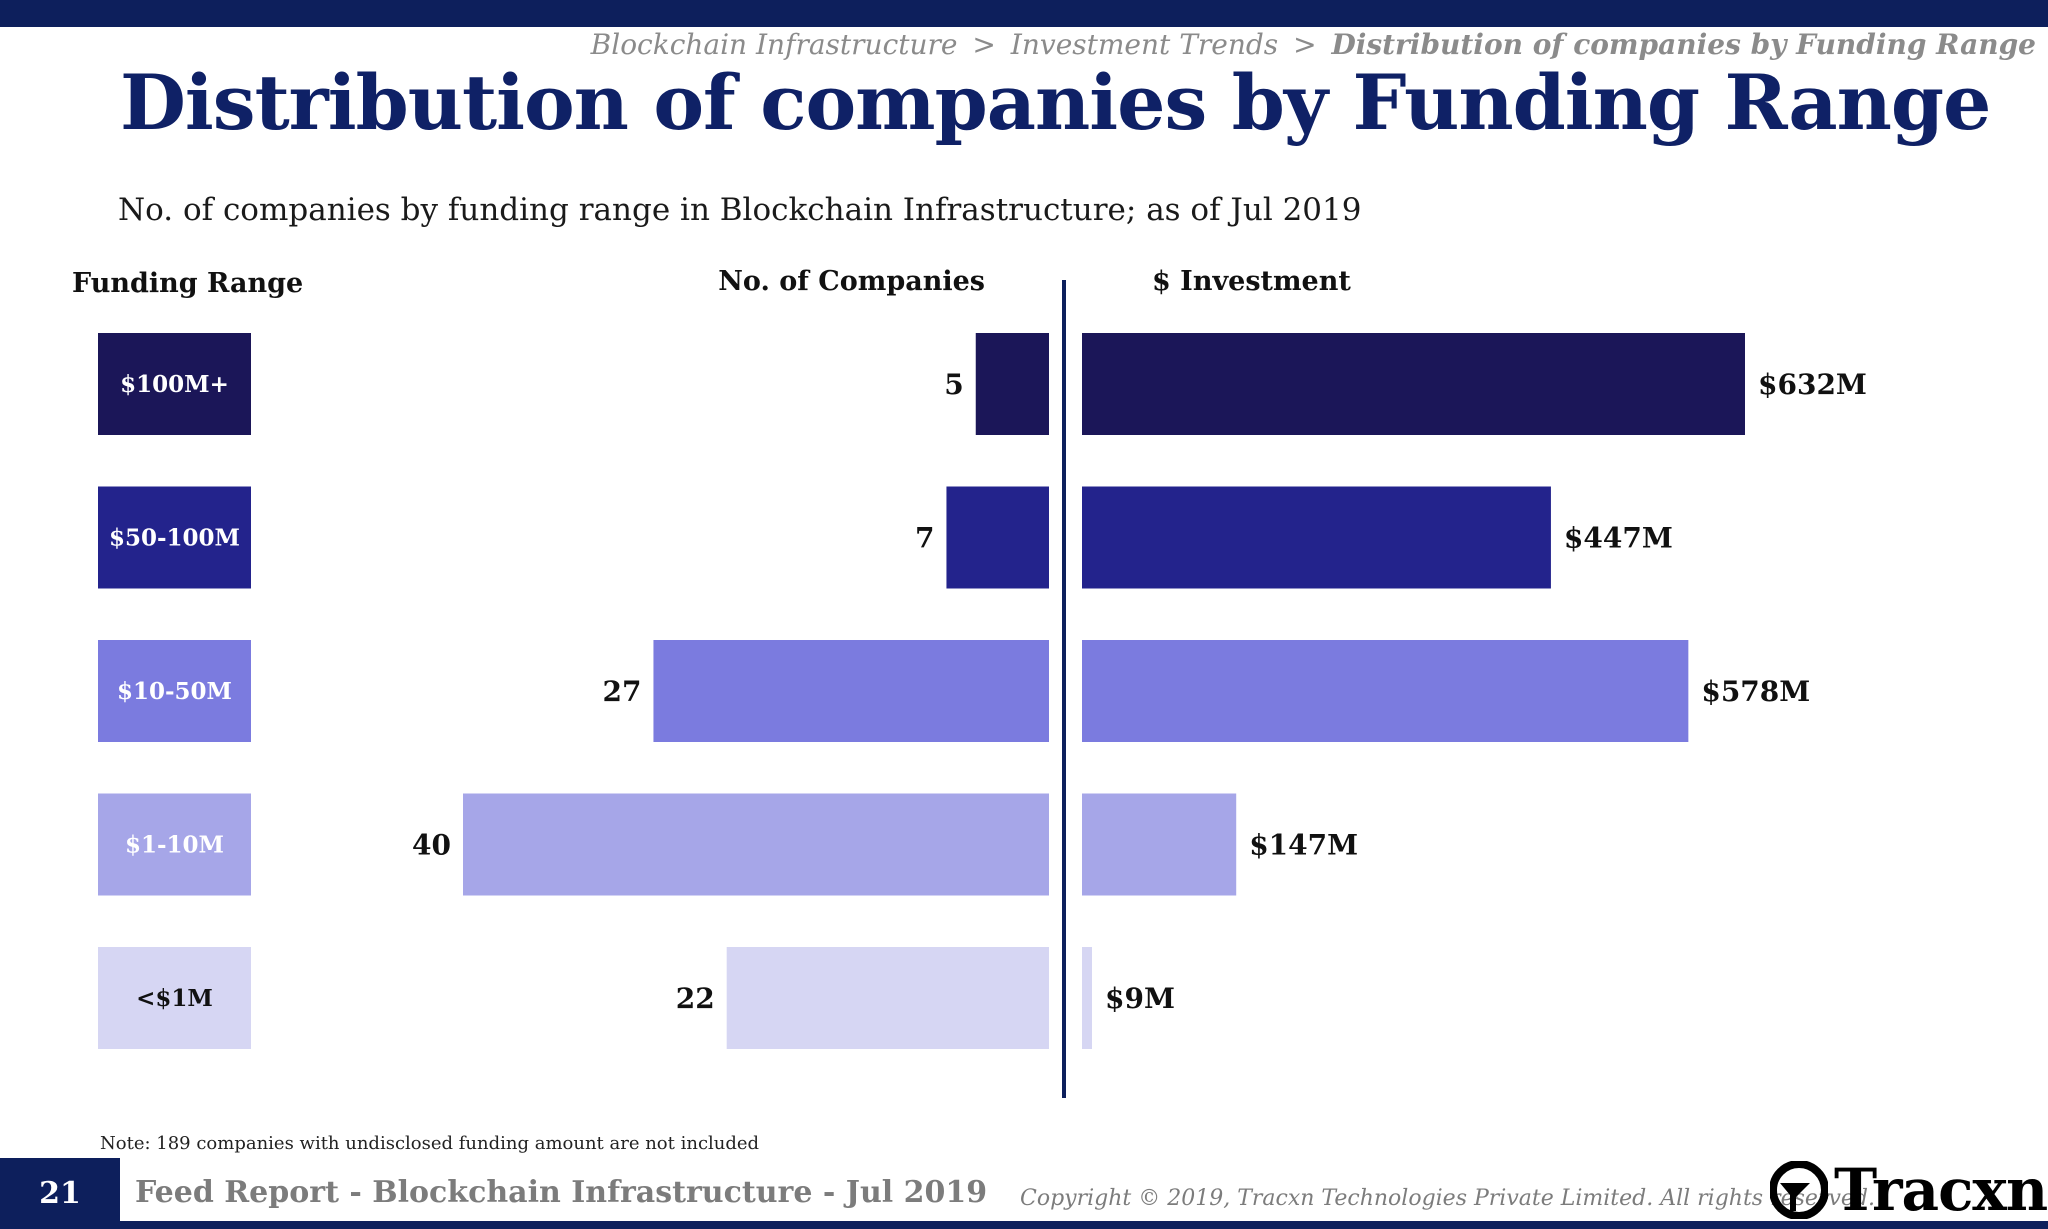  What do you see at coordinates (621, 691) in the screenshot?
I see `companies-value-label: 27` at bounding box center [621, 691].